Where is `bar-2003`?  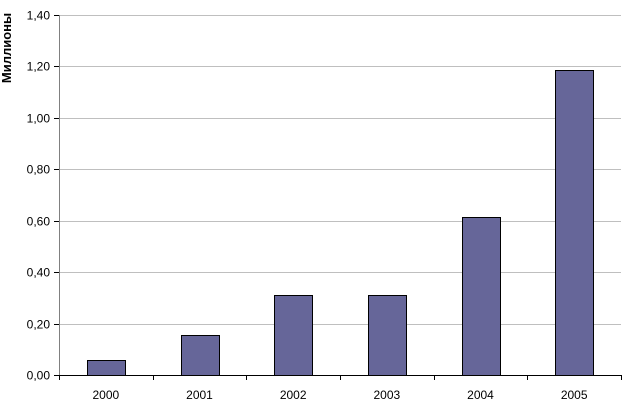 bar-2003 is located at coordinates (387, 335).